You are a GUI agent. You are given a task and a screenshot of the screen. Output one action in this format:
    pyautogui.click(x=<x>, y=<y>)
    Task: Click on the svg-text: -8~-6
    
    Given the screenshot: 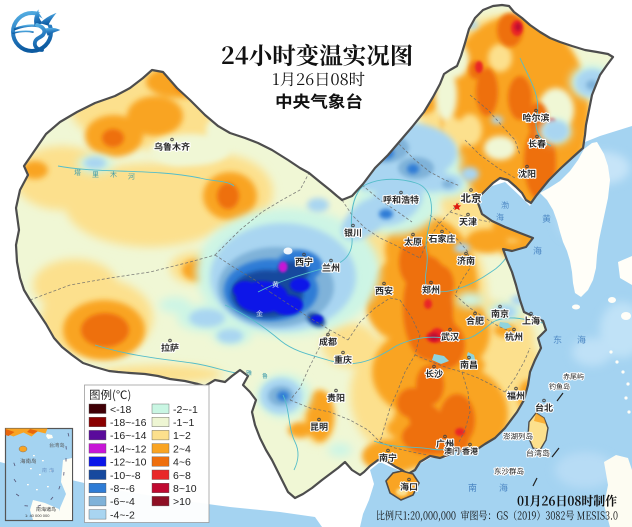 What is the action you would take?
    pyautogui.click(x=122, y=489)
    